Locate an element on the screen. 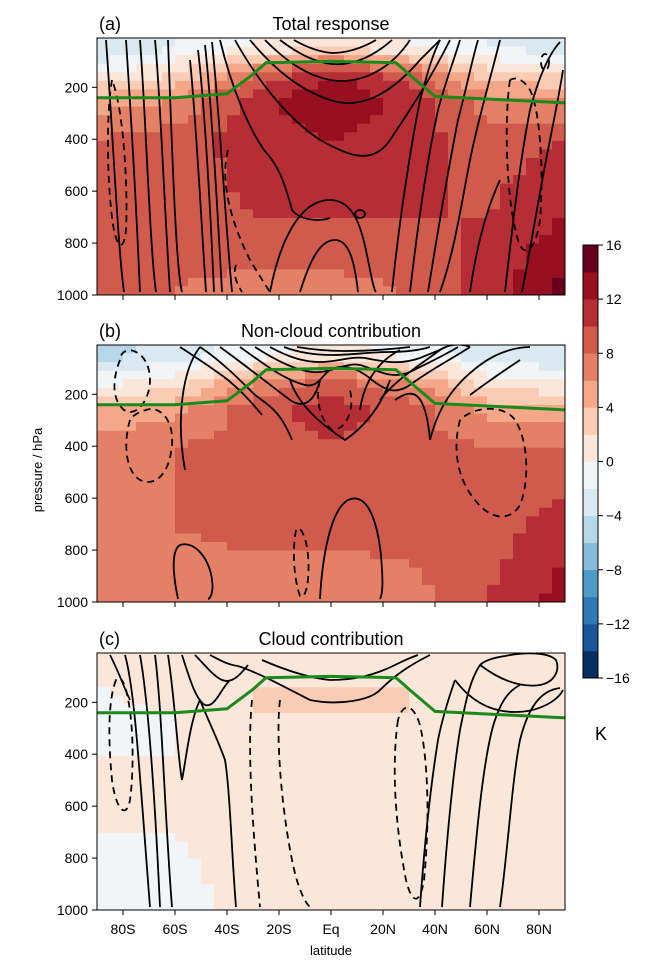 The height and width of the screenshot is (961, 651). panel-b-title: Non-cloud contribution is located at coordinates (331, 331).